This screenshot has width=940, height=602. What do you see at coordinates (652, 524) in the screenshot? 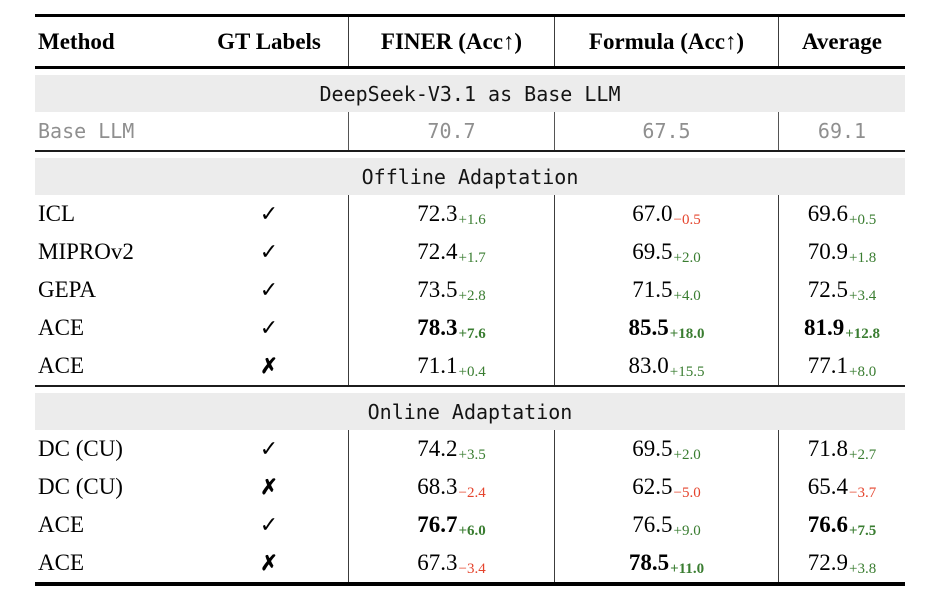
I see `score-value: 76.5` at bounding box center [652, 524].